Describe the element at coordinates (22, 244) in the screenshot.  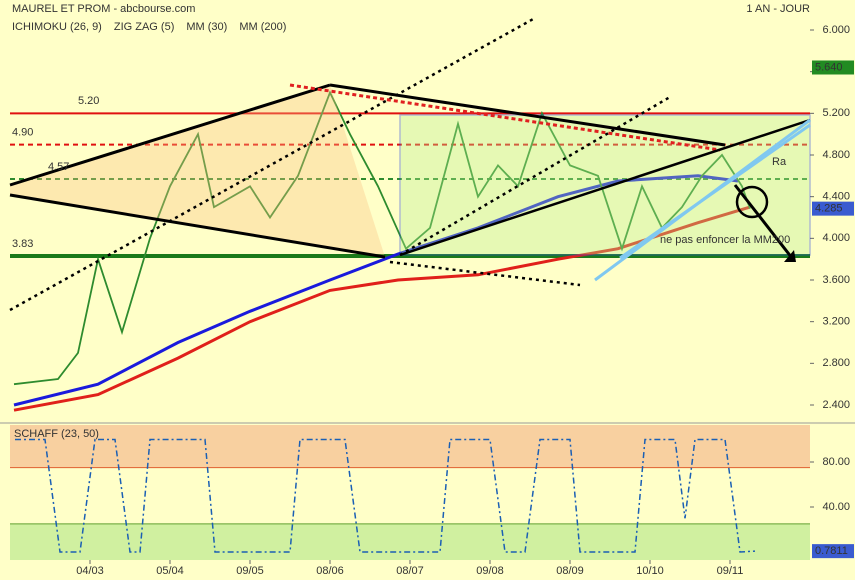
I see `level-label: 3.83` at that location.